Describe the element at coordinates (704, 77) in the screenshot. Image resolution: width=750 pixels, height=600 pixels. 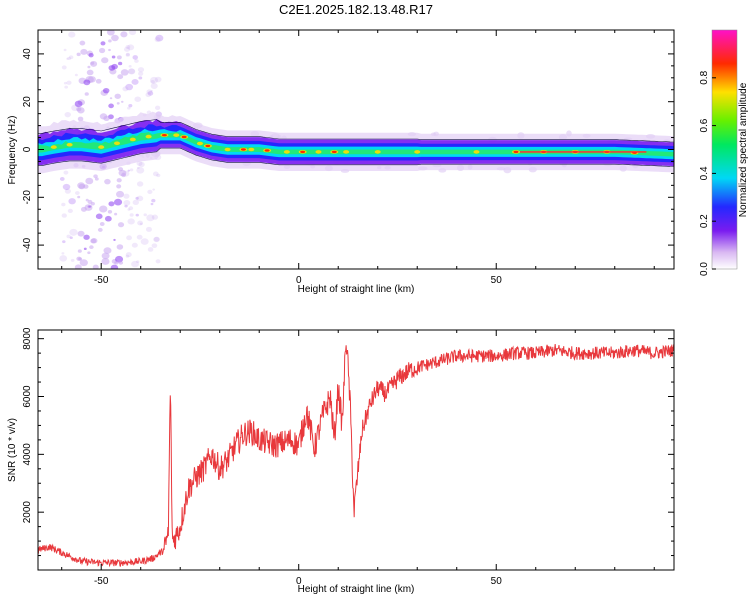
I see `colorbar-tick-label: 0.8` at that location.